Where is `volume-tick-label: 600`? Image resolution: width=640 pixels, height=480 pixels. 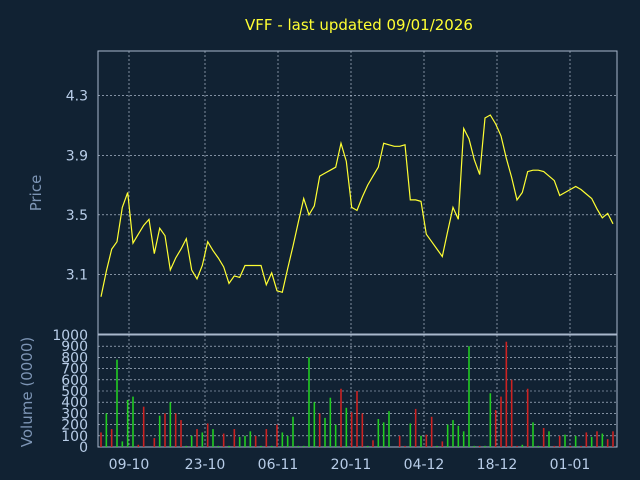 volume-tick-label: 600 is located at coordinates (74, 381).